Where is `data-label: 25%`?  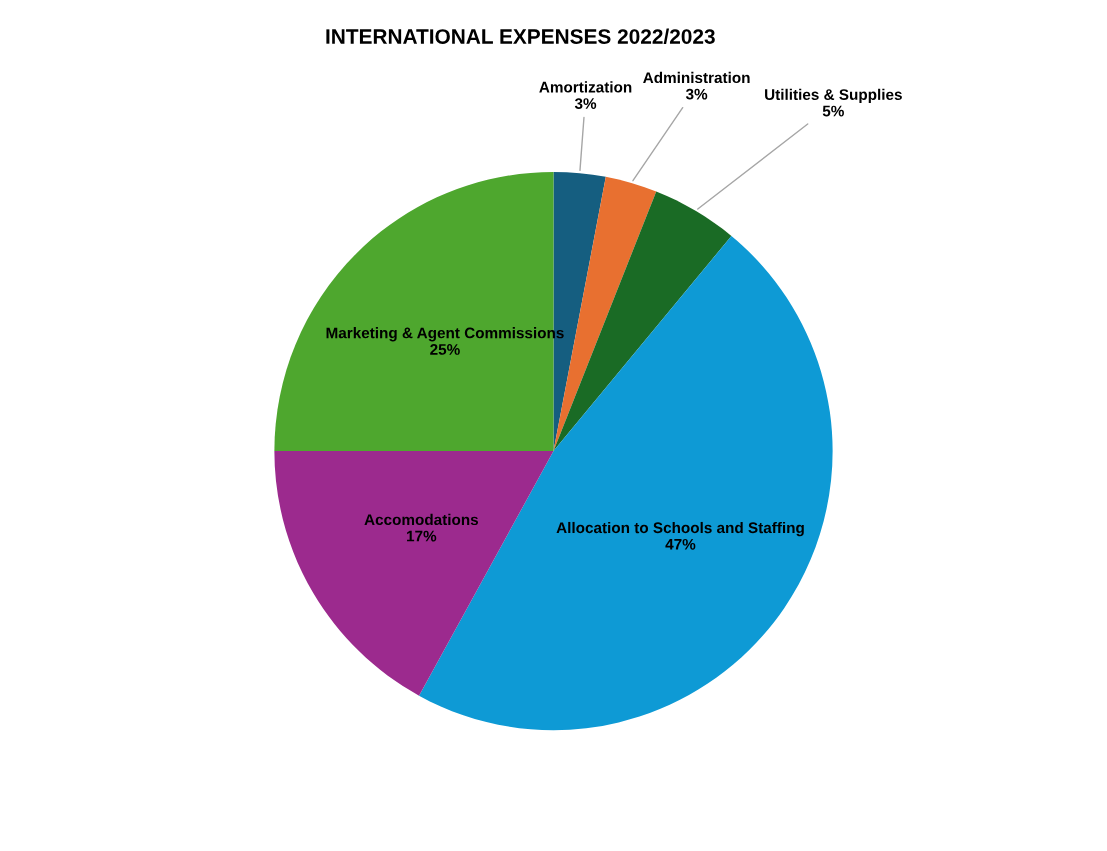 data-label: 25% is located at coordinates (445, 349).